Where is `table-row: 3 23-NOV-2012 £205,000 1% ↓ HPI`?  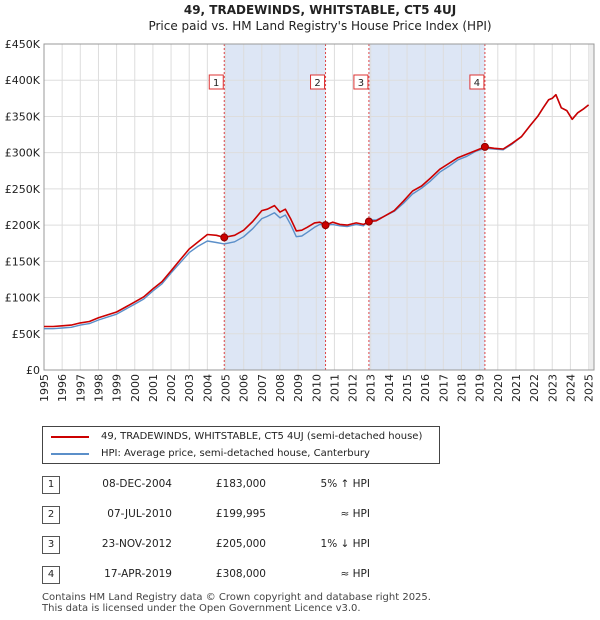
table-row: 3 23-NOV-2012 £205,000 1% ↓ HPI is located at coordinates (302, 546).